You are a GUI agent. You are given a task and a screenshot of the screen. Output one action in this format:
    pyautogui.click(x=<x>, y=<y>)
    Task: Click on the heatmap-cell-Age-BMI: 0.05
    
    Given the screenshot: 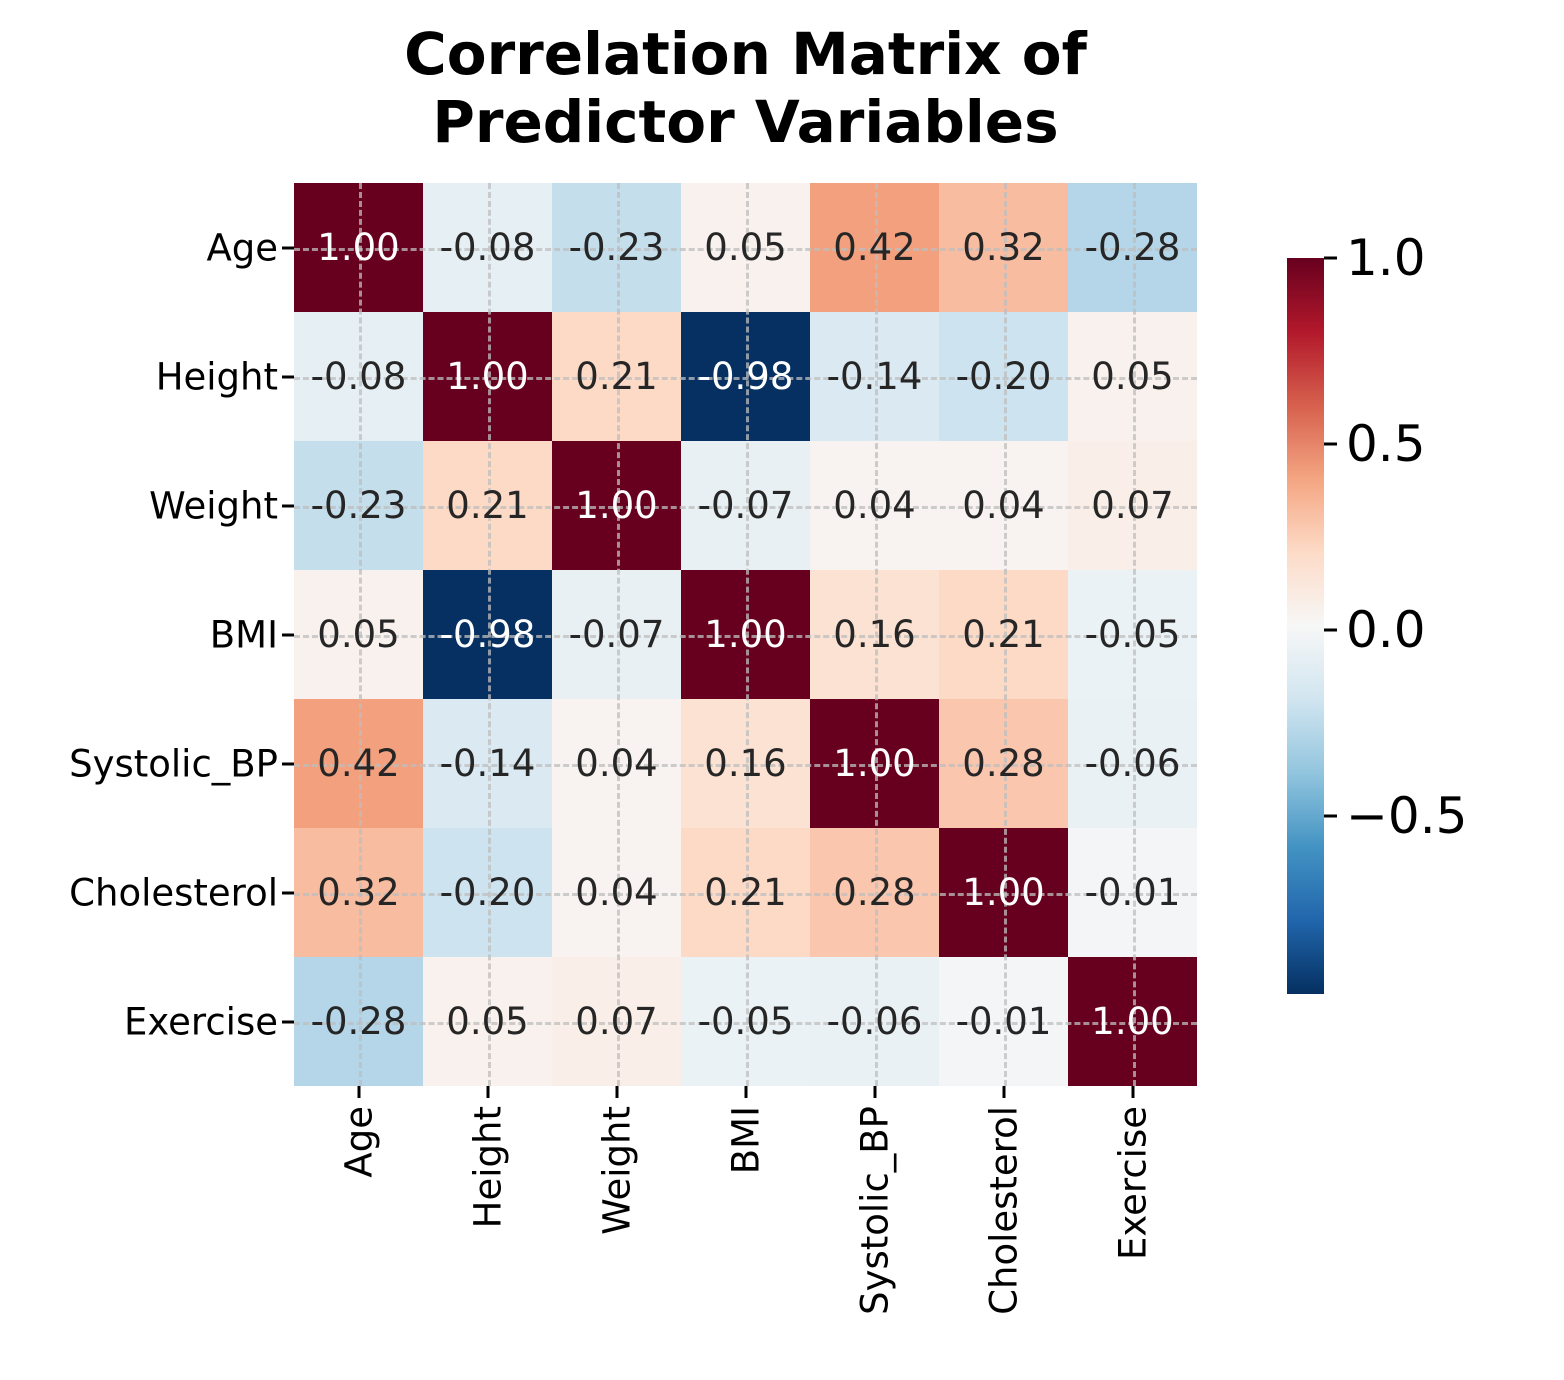 What is the action you would take?
    pyautogui.click(x=745, y=247)
    